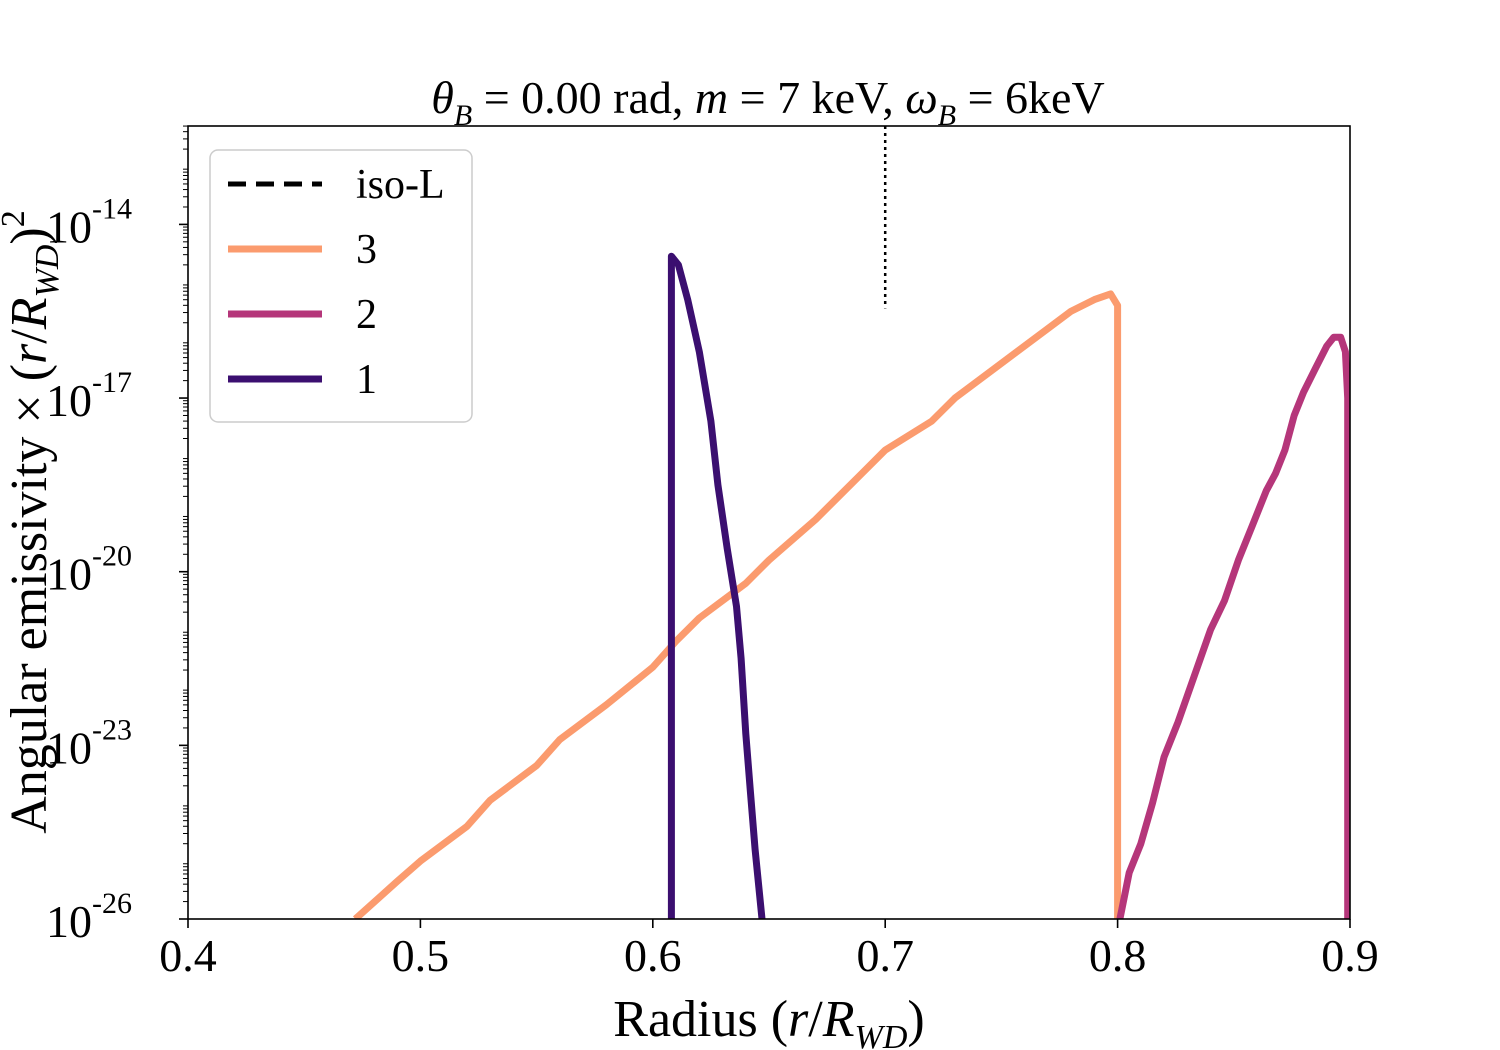 The height and width of the screenshot is (1050, 1500). I want to click on x-axis: 0.4 0.5 0.6 0.7 0.8 0.9, so click(769, 950).